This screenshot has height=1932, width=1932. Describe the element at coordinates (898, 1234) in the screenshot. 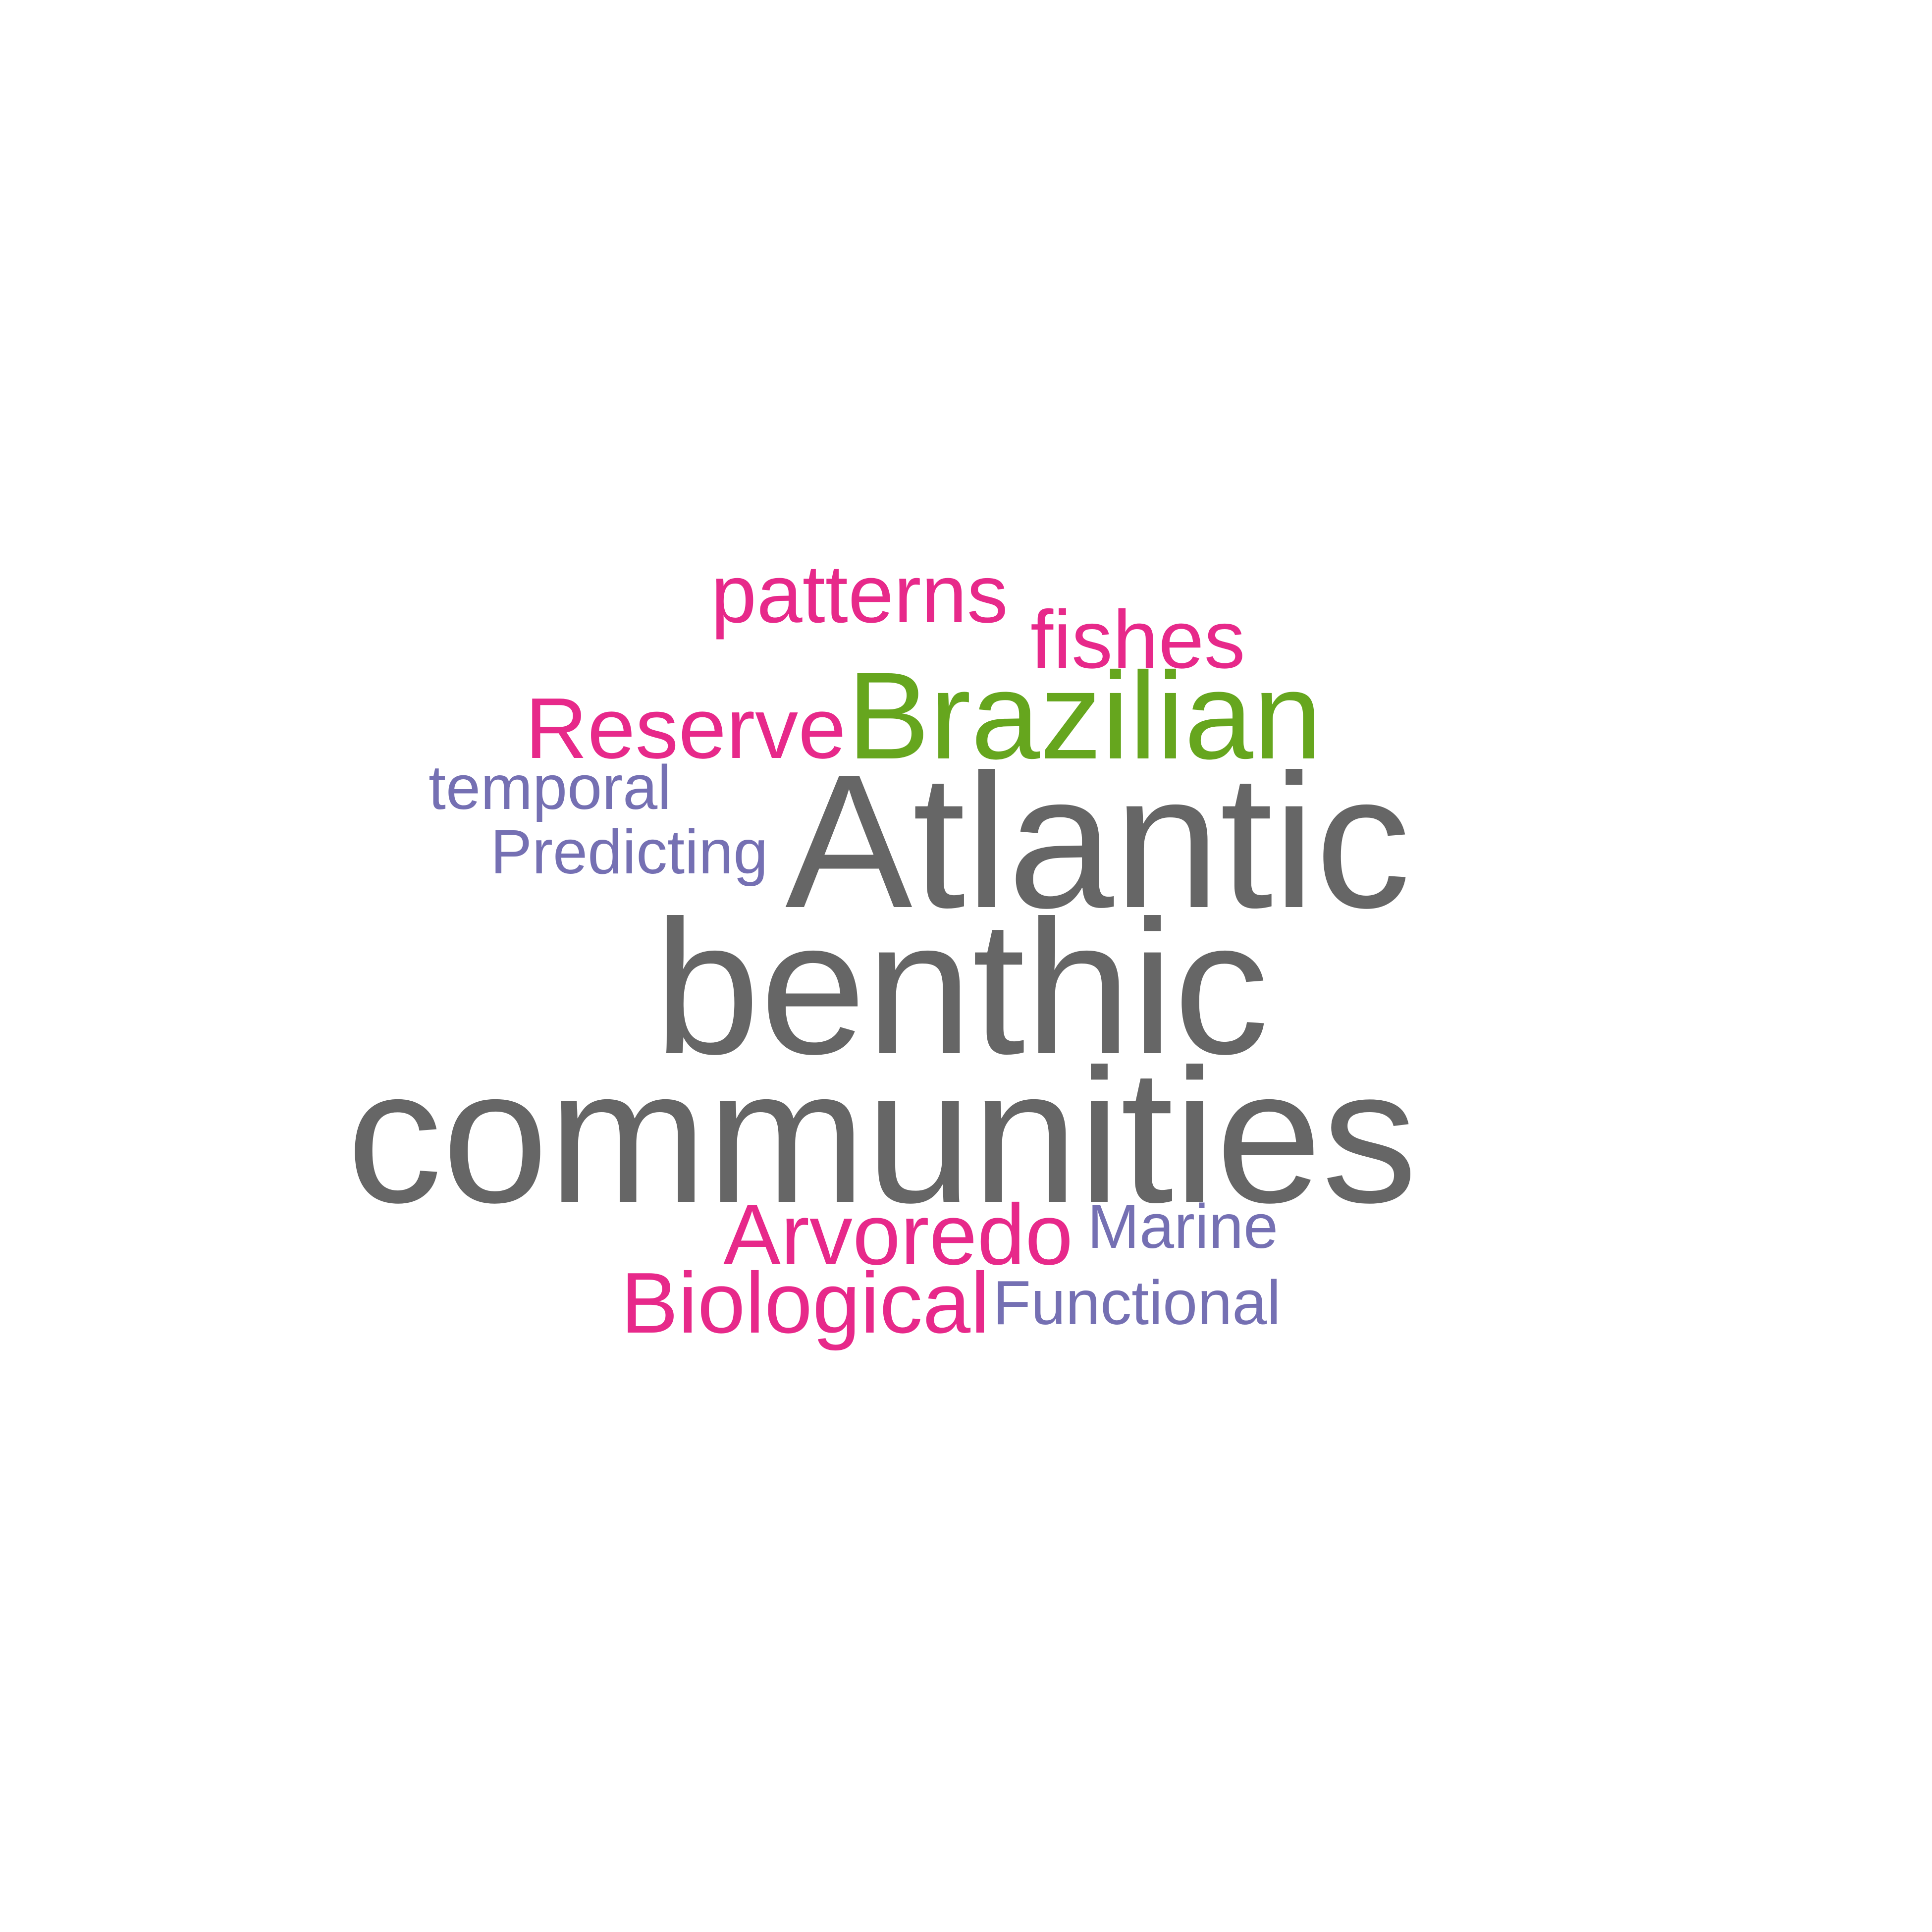

I see `word-arvoredo: Arvoredo` at that location.